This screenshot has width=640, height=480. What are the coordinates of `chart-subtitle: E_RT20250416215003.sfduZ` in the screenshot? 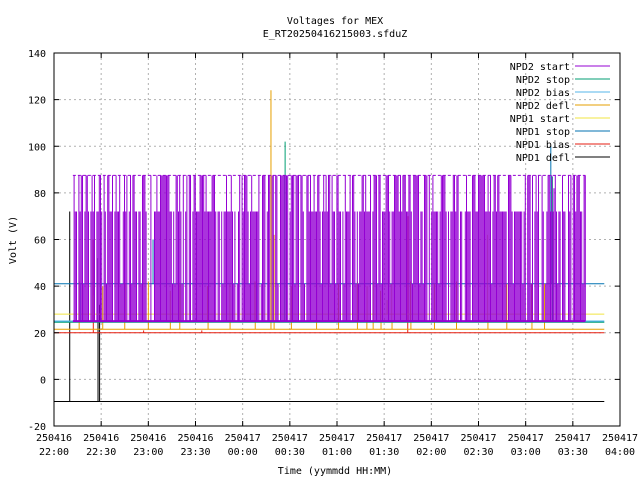 It's located at (335, 34).